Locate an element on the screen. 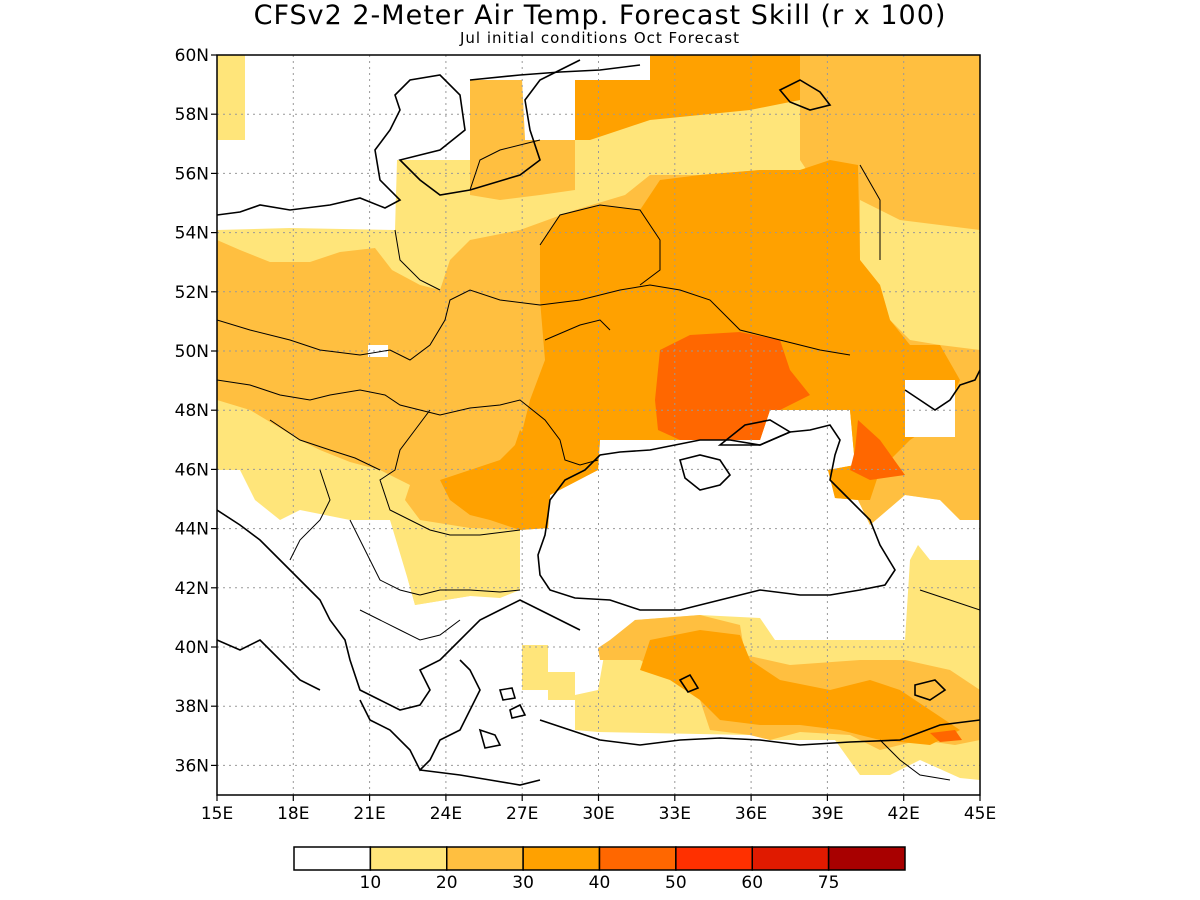  colorbar-label: 60 is located at coordinates (752, 883).